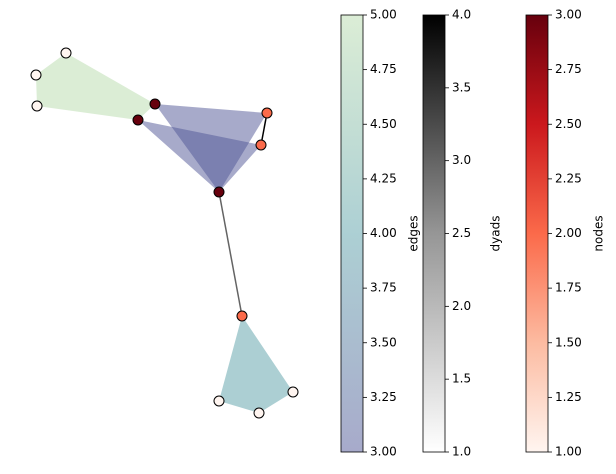 The image size is (616, 474). I want to click on colorbar-tick-label: 1.0, so click(461, 452).